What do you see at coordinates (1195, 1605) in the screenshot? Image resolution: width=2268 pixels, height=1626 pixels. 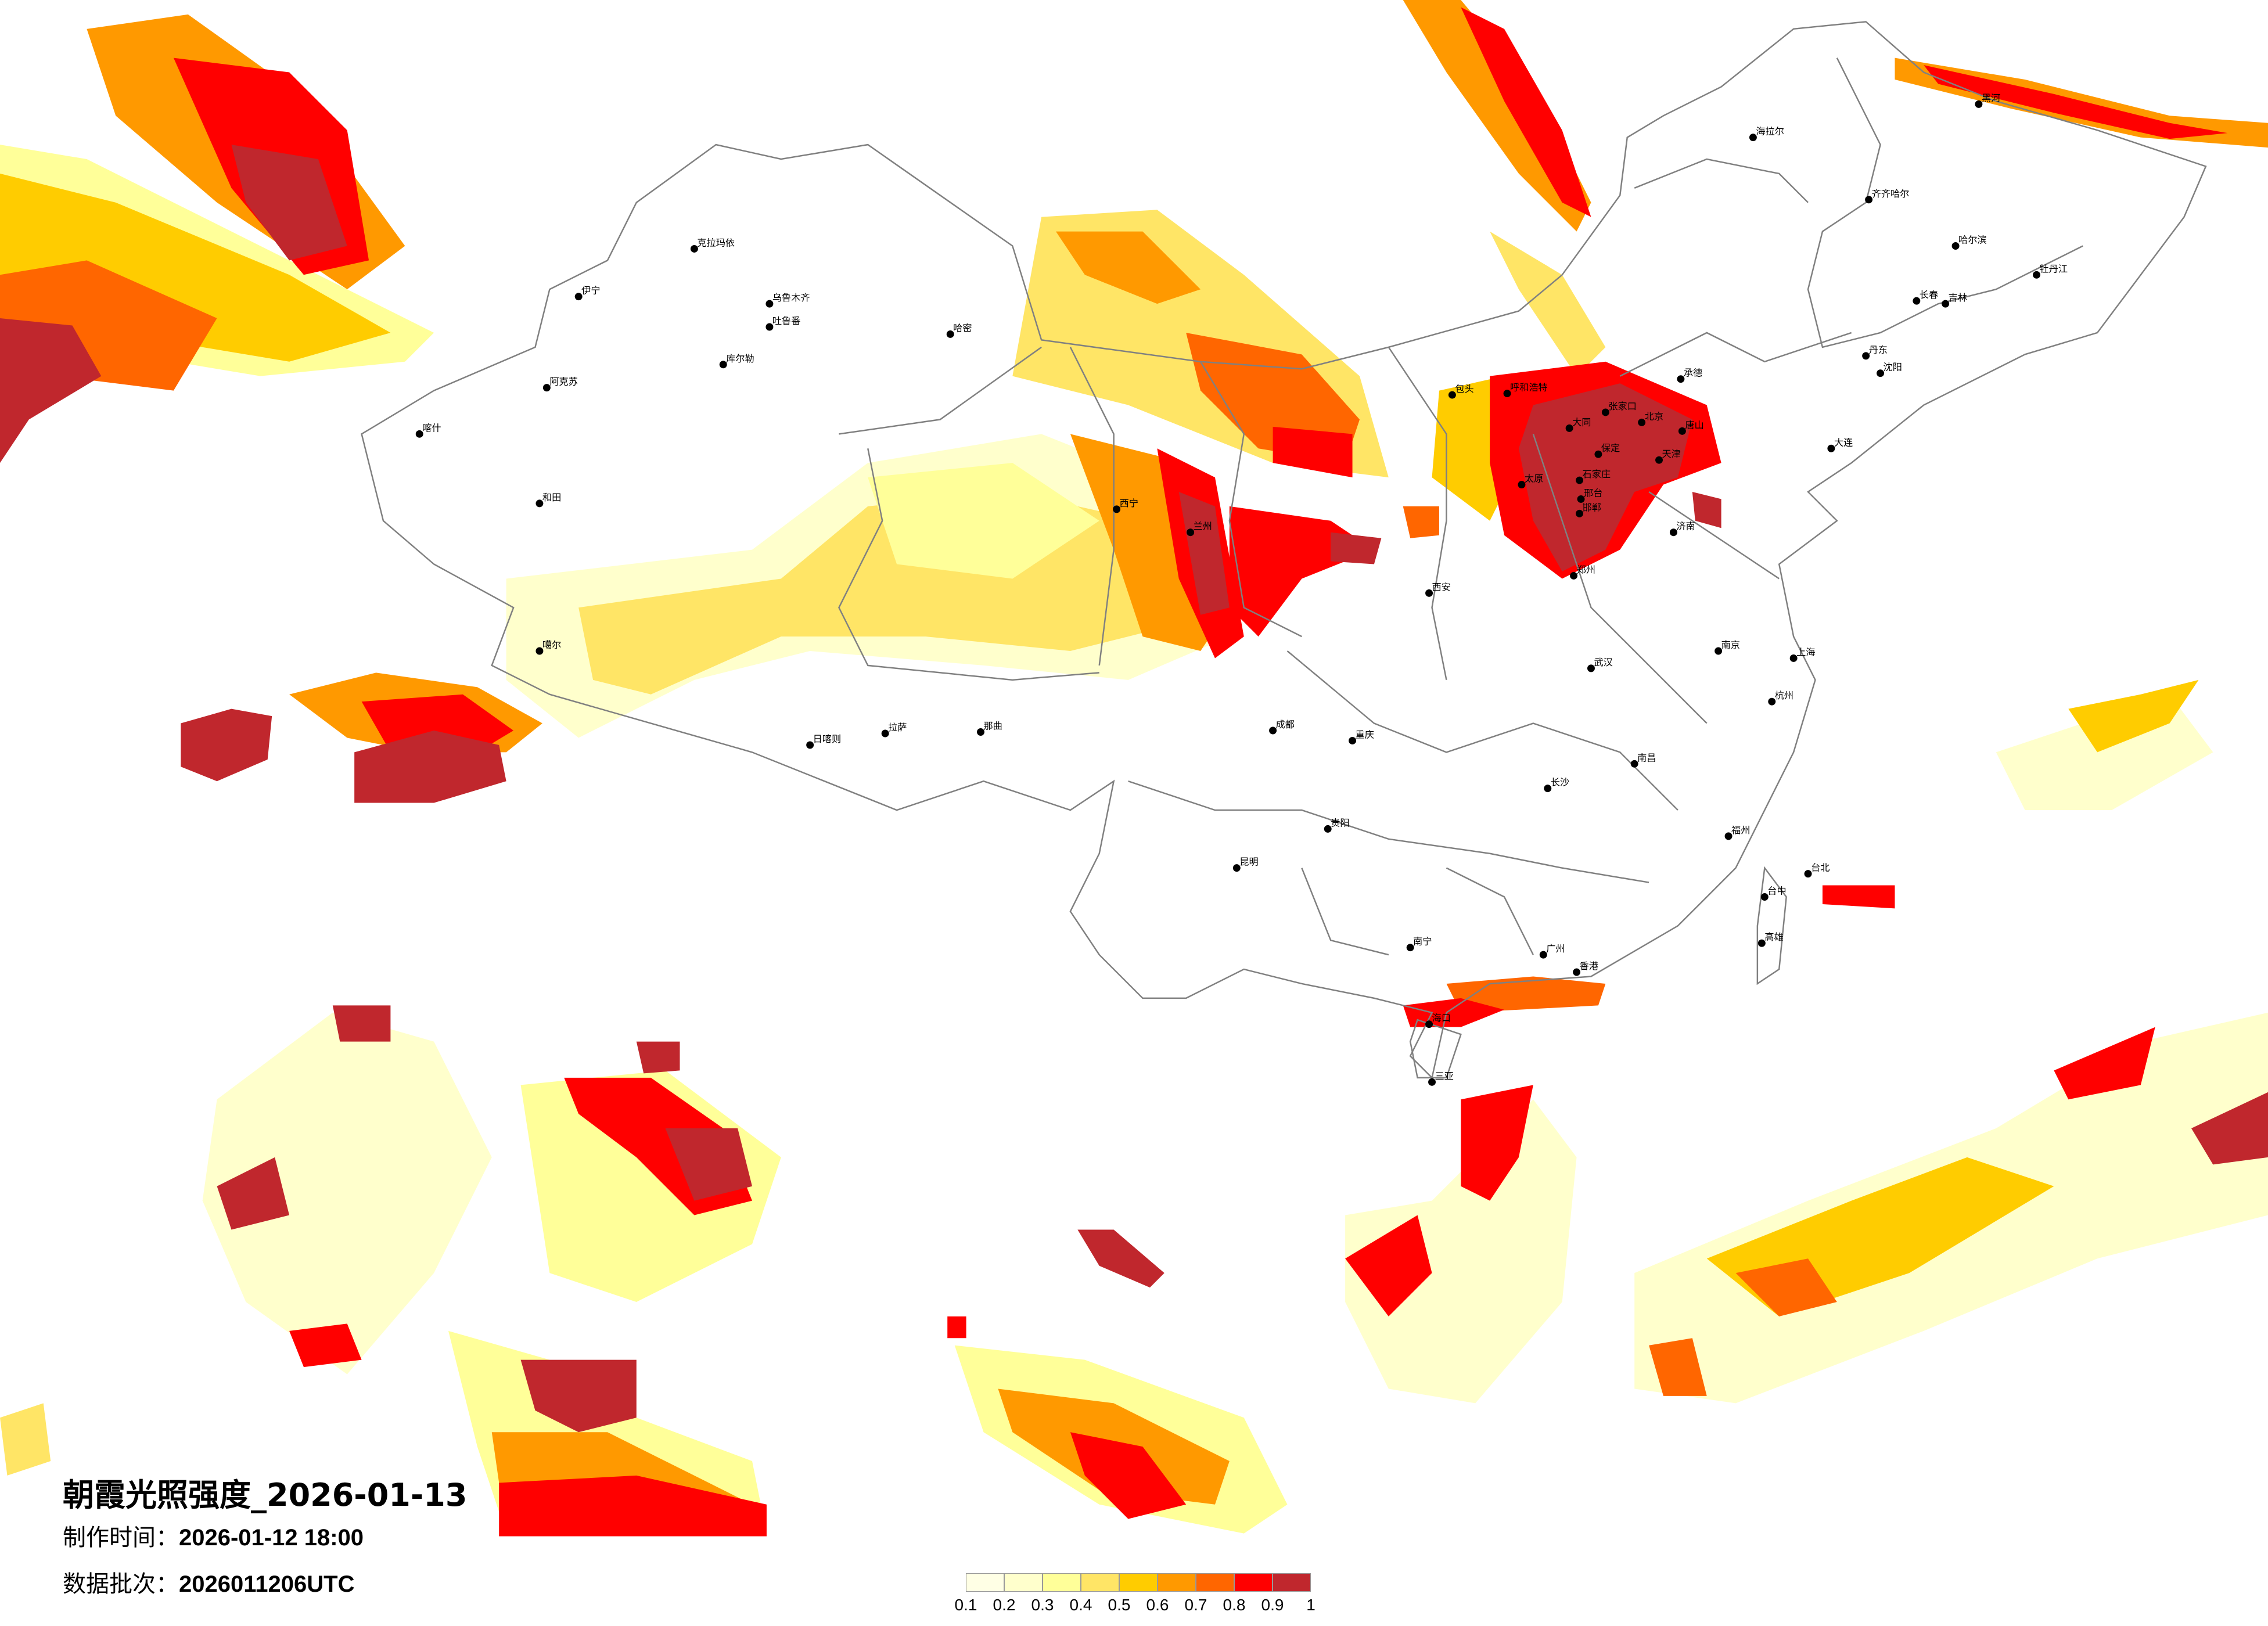 I see `legend-tick: 0.7` at bounding box center [1195, 1605].